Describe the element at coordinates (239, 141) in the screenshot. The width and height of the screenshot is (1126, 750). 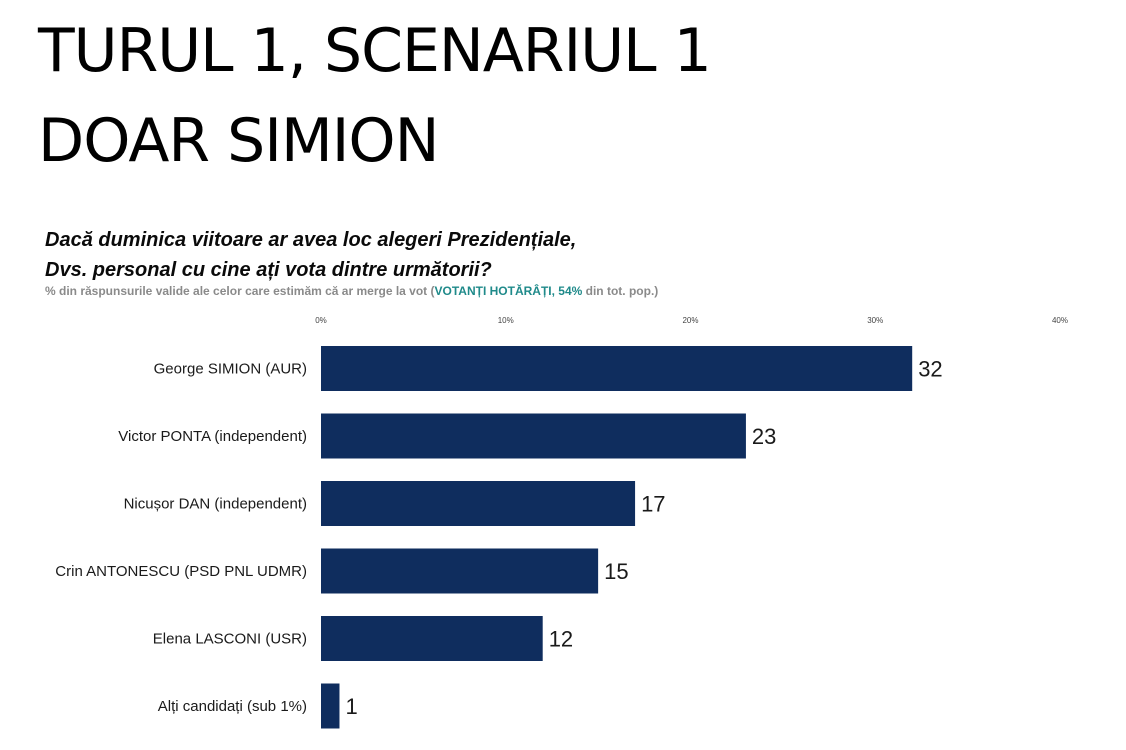
I see `slide-title-line2: DOAR SIMION` at that location.